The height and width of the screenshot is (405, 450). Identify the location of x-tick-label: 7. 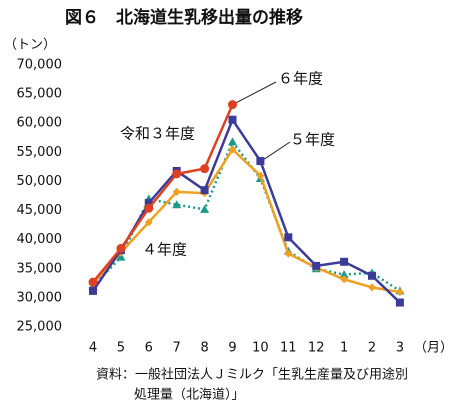
(177, 348).